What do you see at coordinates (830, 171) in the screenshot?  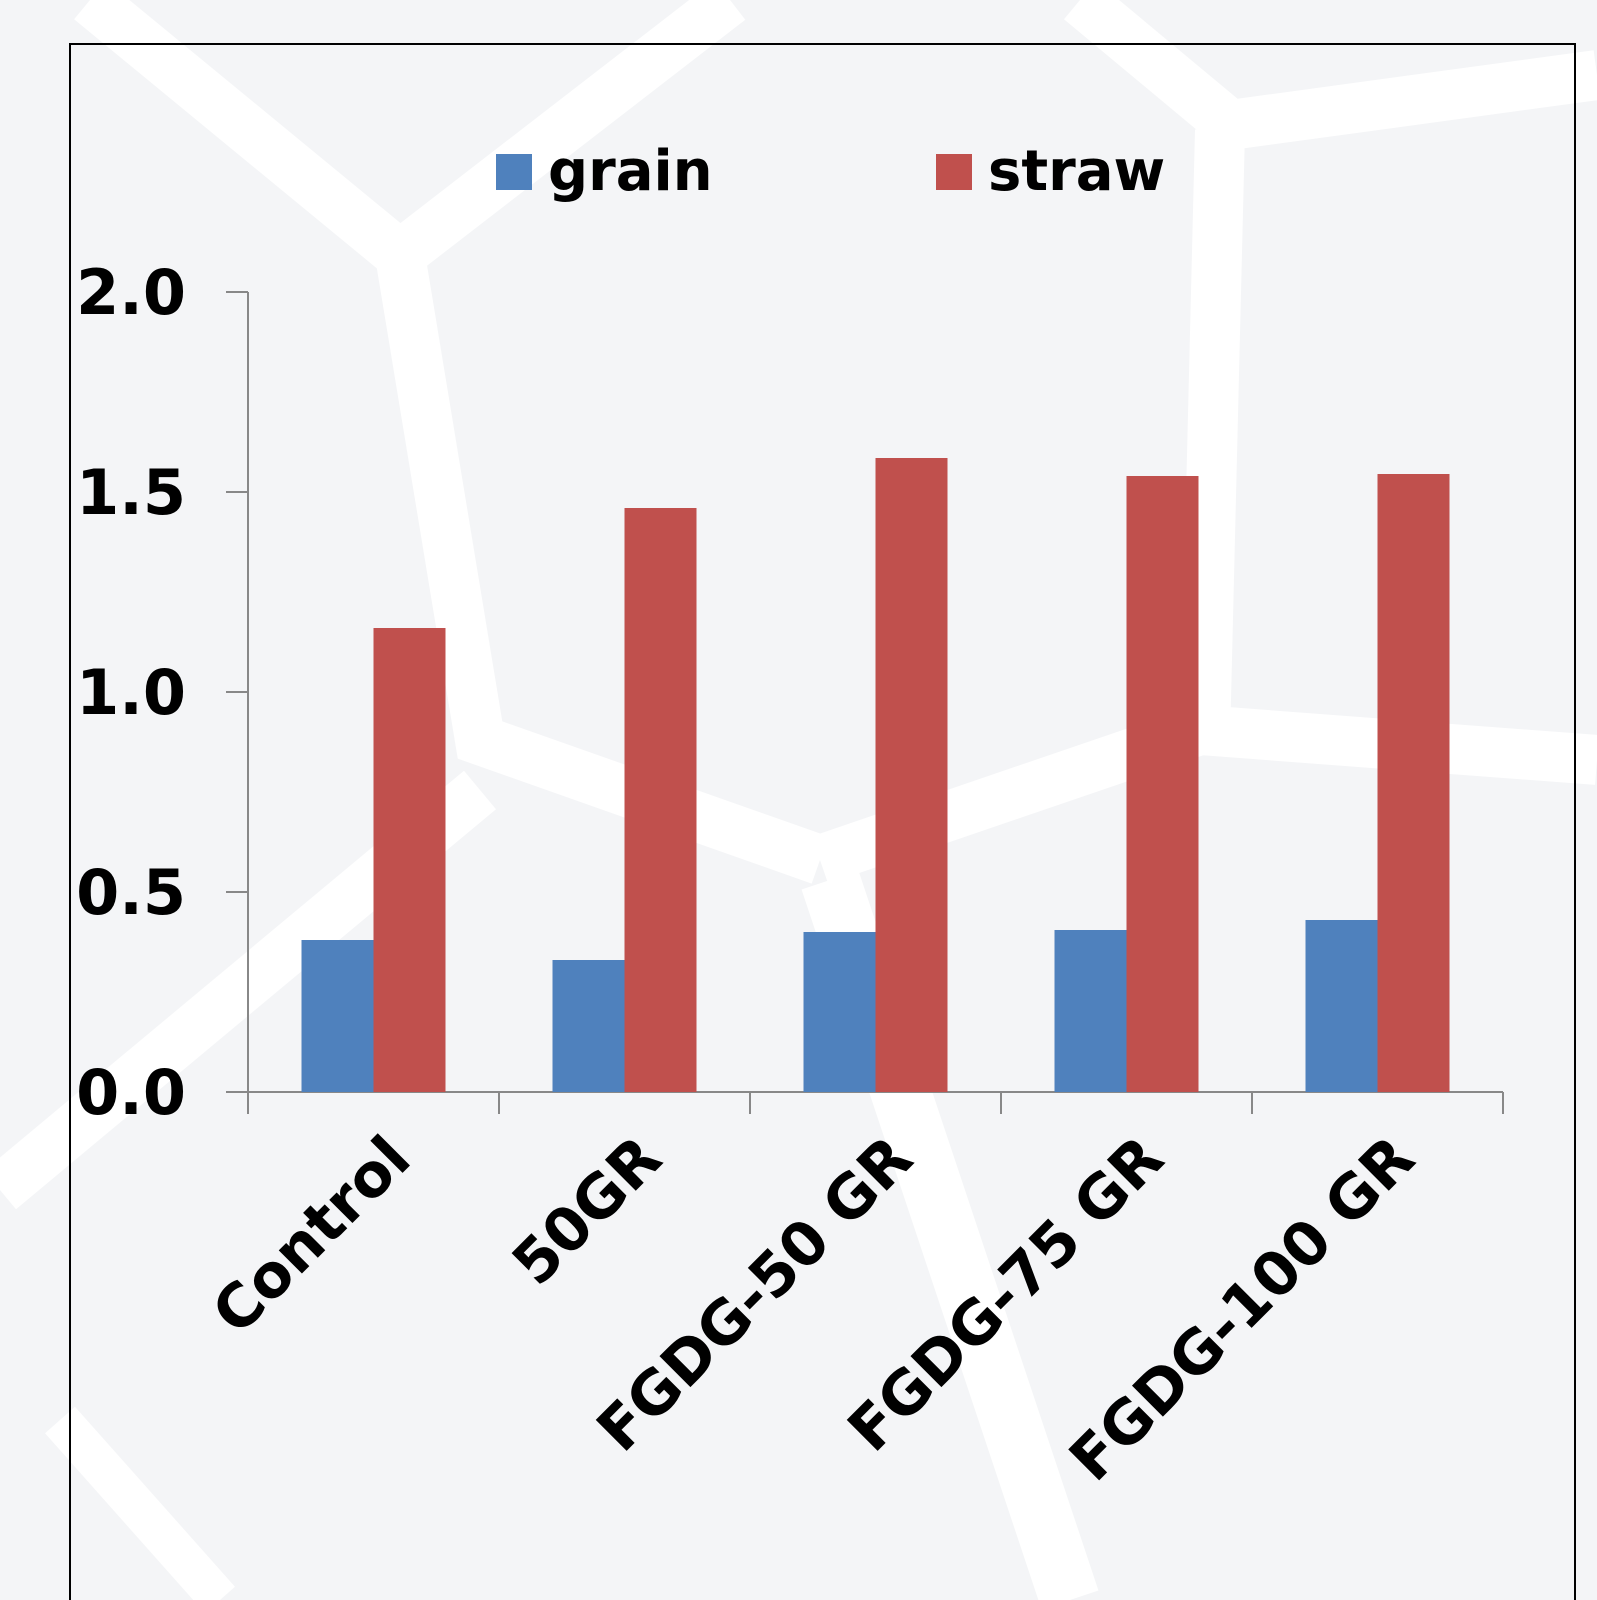 I see `legend: grain straw` at bounding box center [830, 171].